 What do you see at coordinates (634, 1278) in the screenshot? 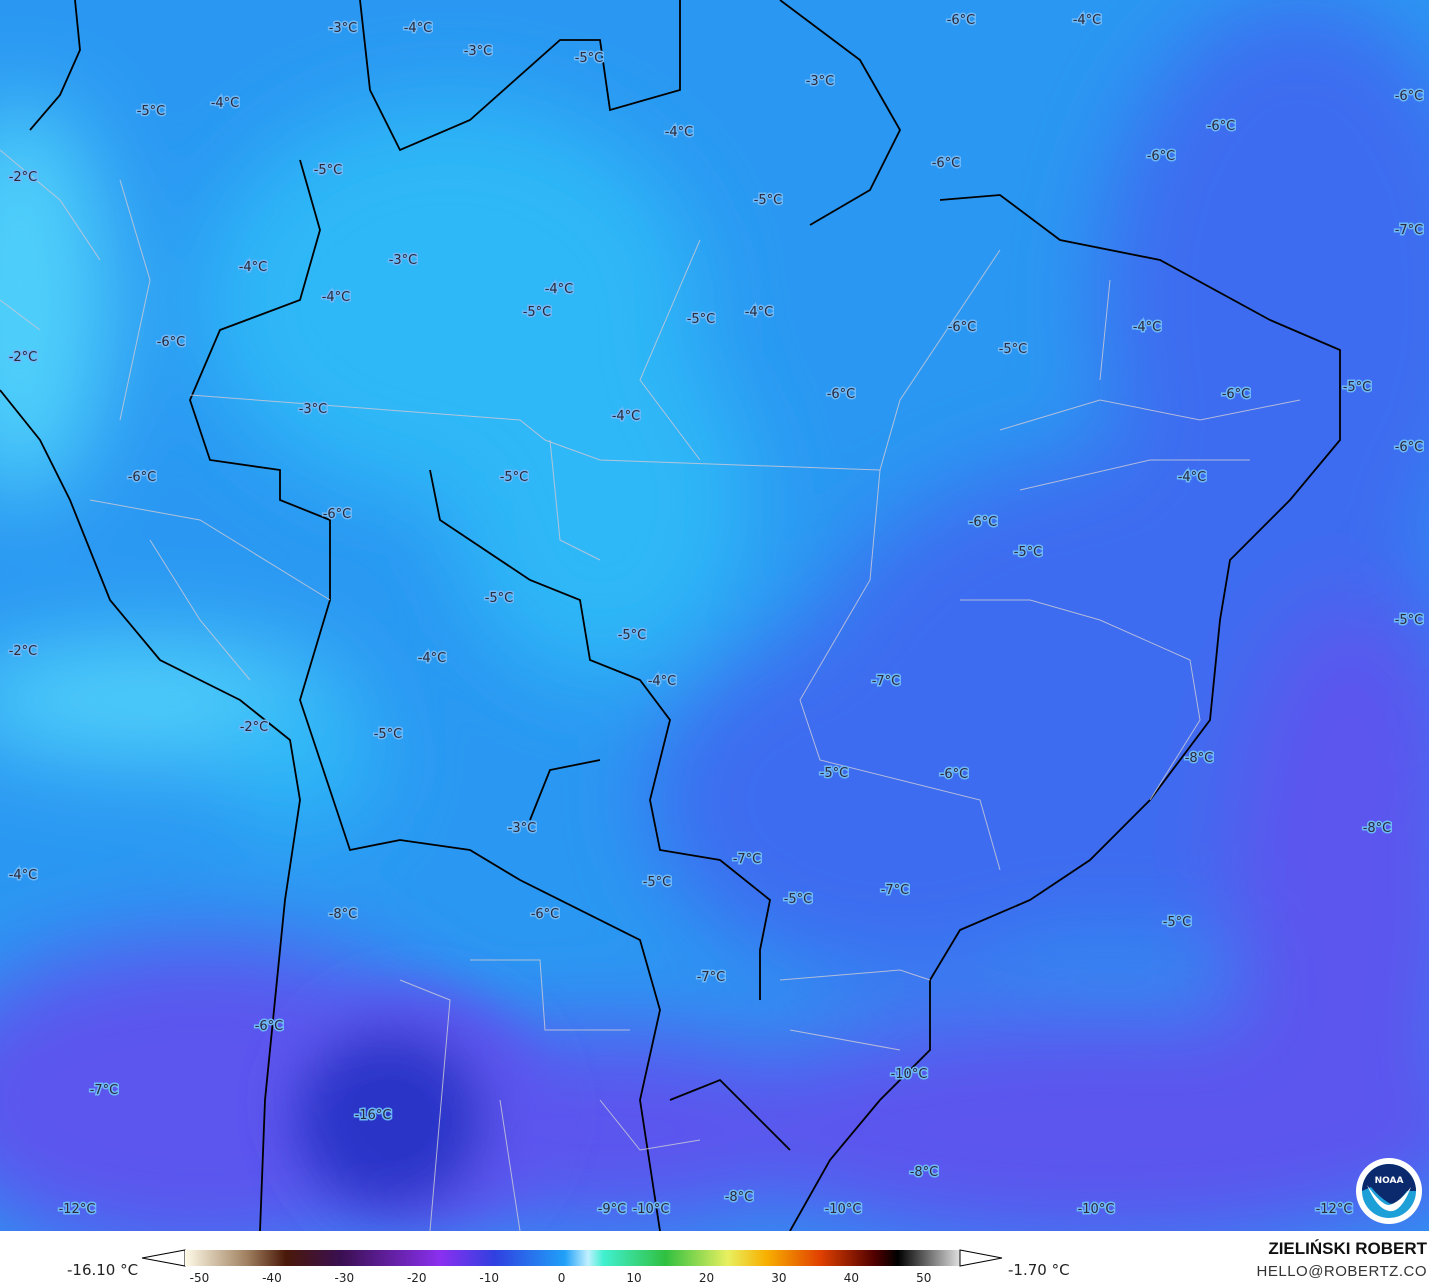
I see `colorbar-tick: 10` at bounding box center [634, 1278].